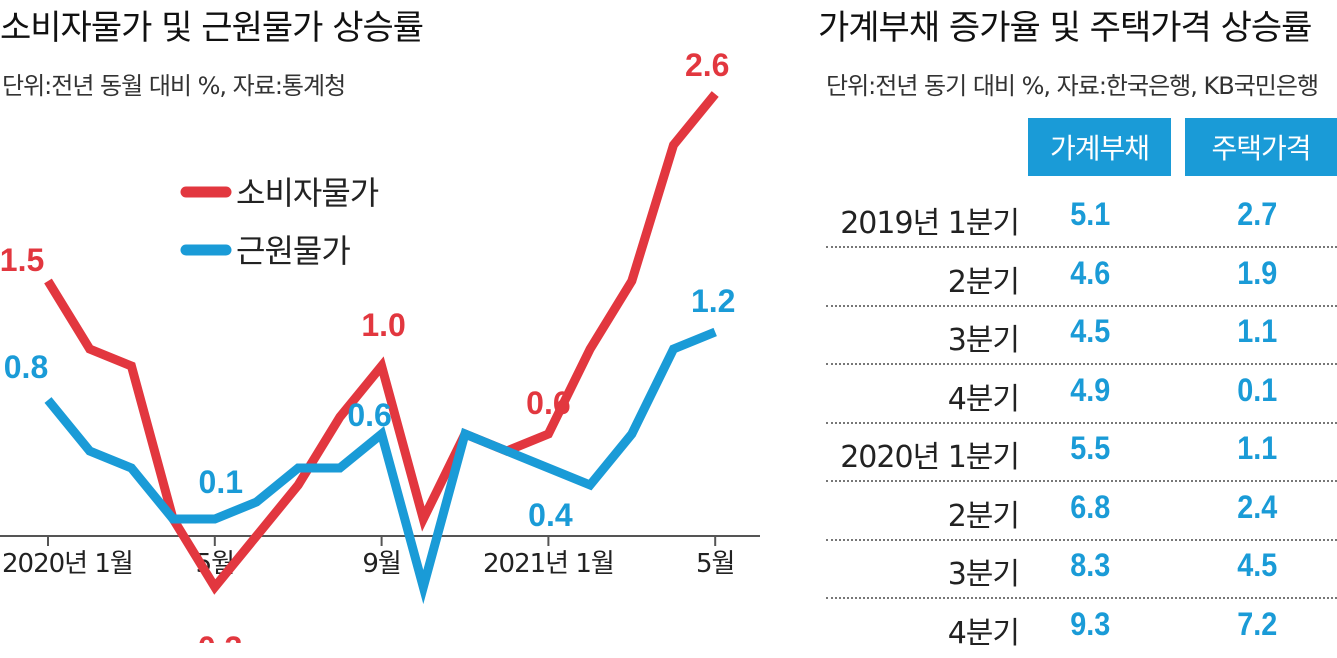 The image size is (1337, 658). Describe the element at coordinates (212, 28) in the screenshot. I see `left-chart-title: 소비자물가 및 근원물가 상승률` at that location.